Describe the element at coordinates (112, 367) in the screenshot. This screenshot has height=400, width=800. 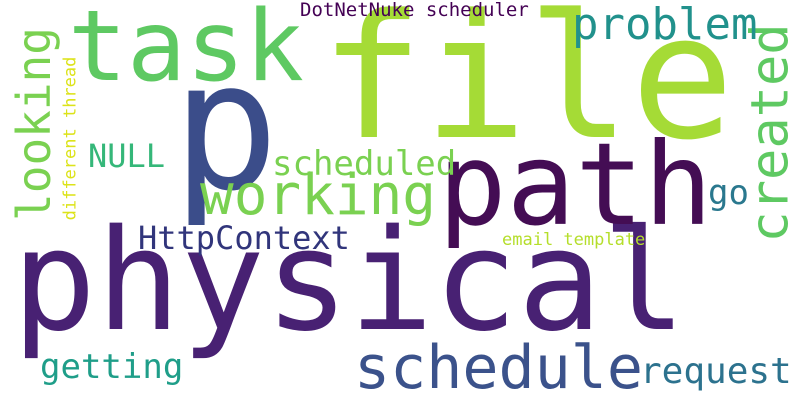
I see `word-getting: getting` at that location.